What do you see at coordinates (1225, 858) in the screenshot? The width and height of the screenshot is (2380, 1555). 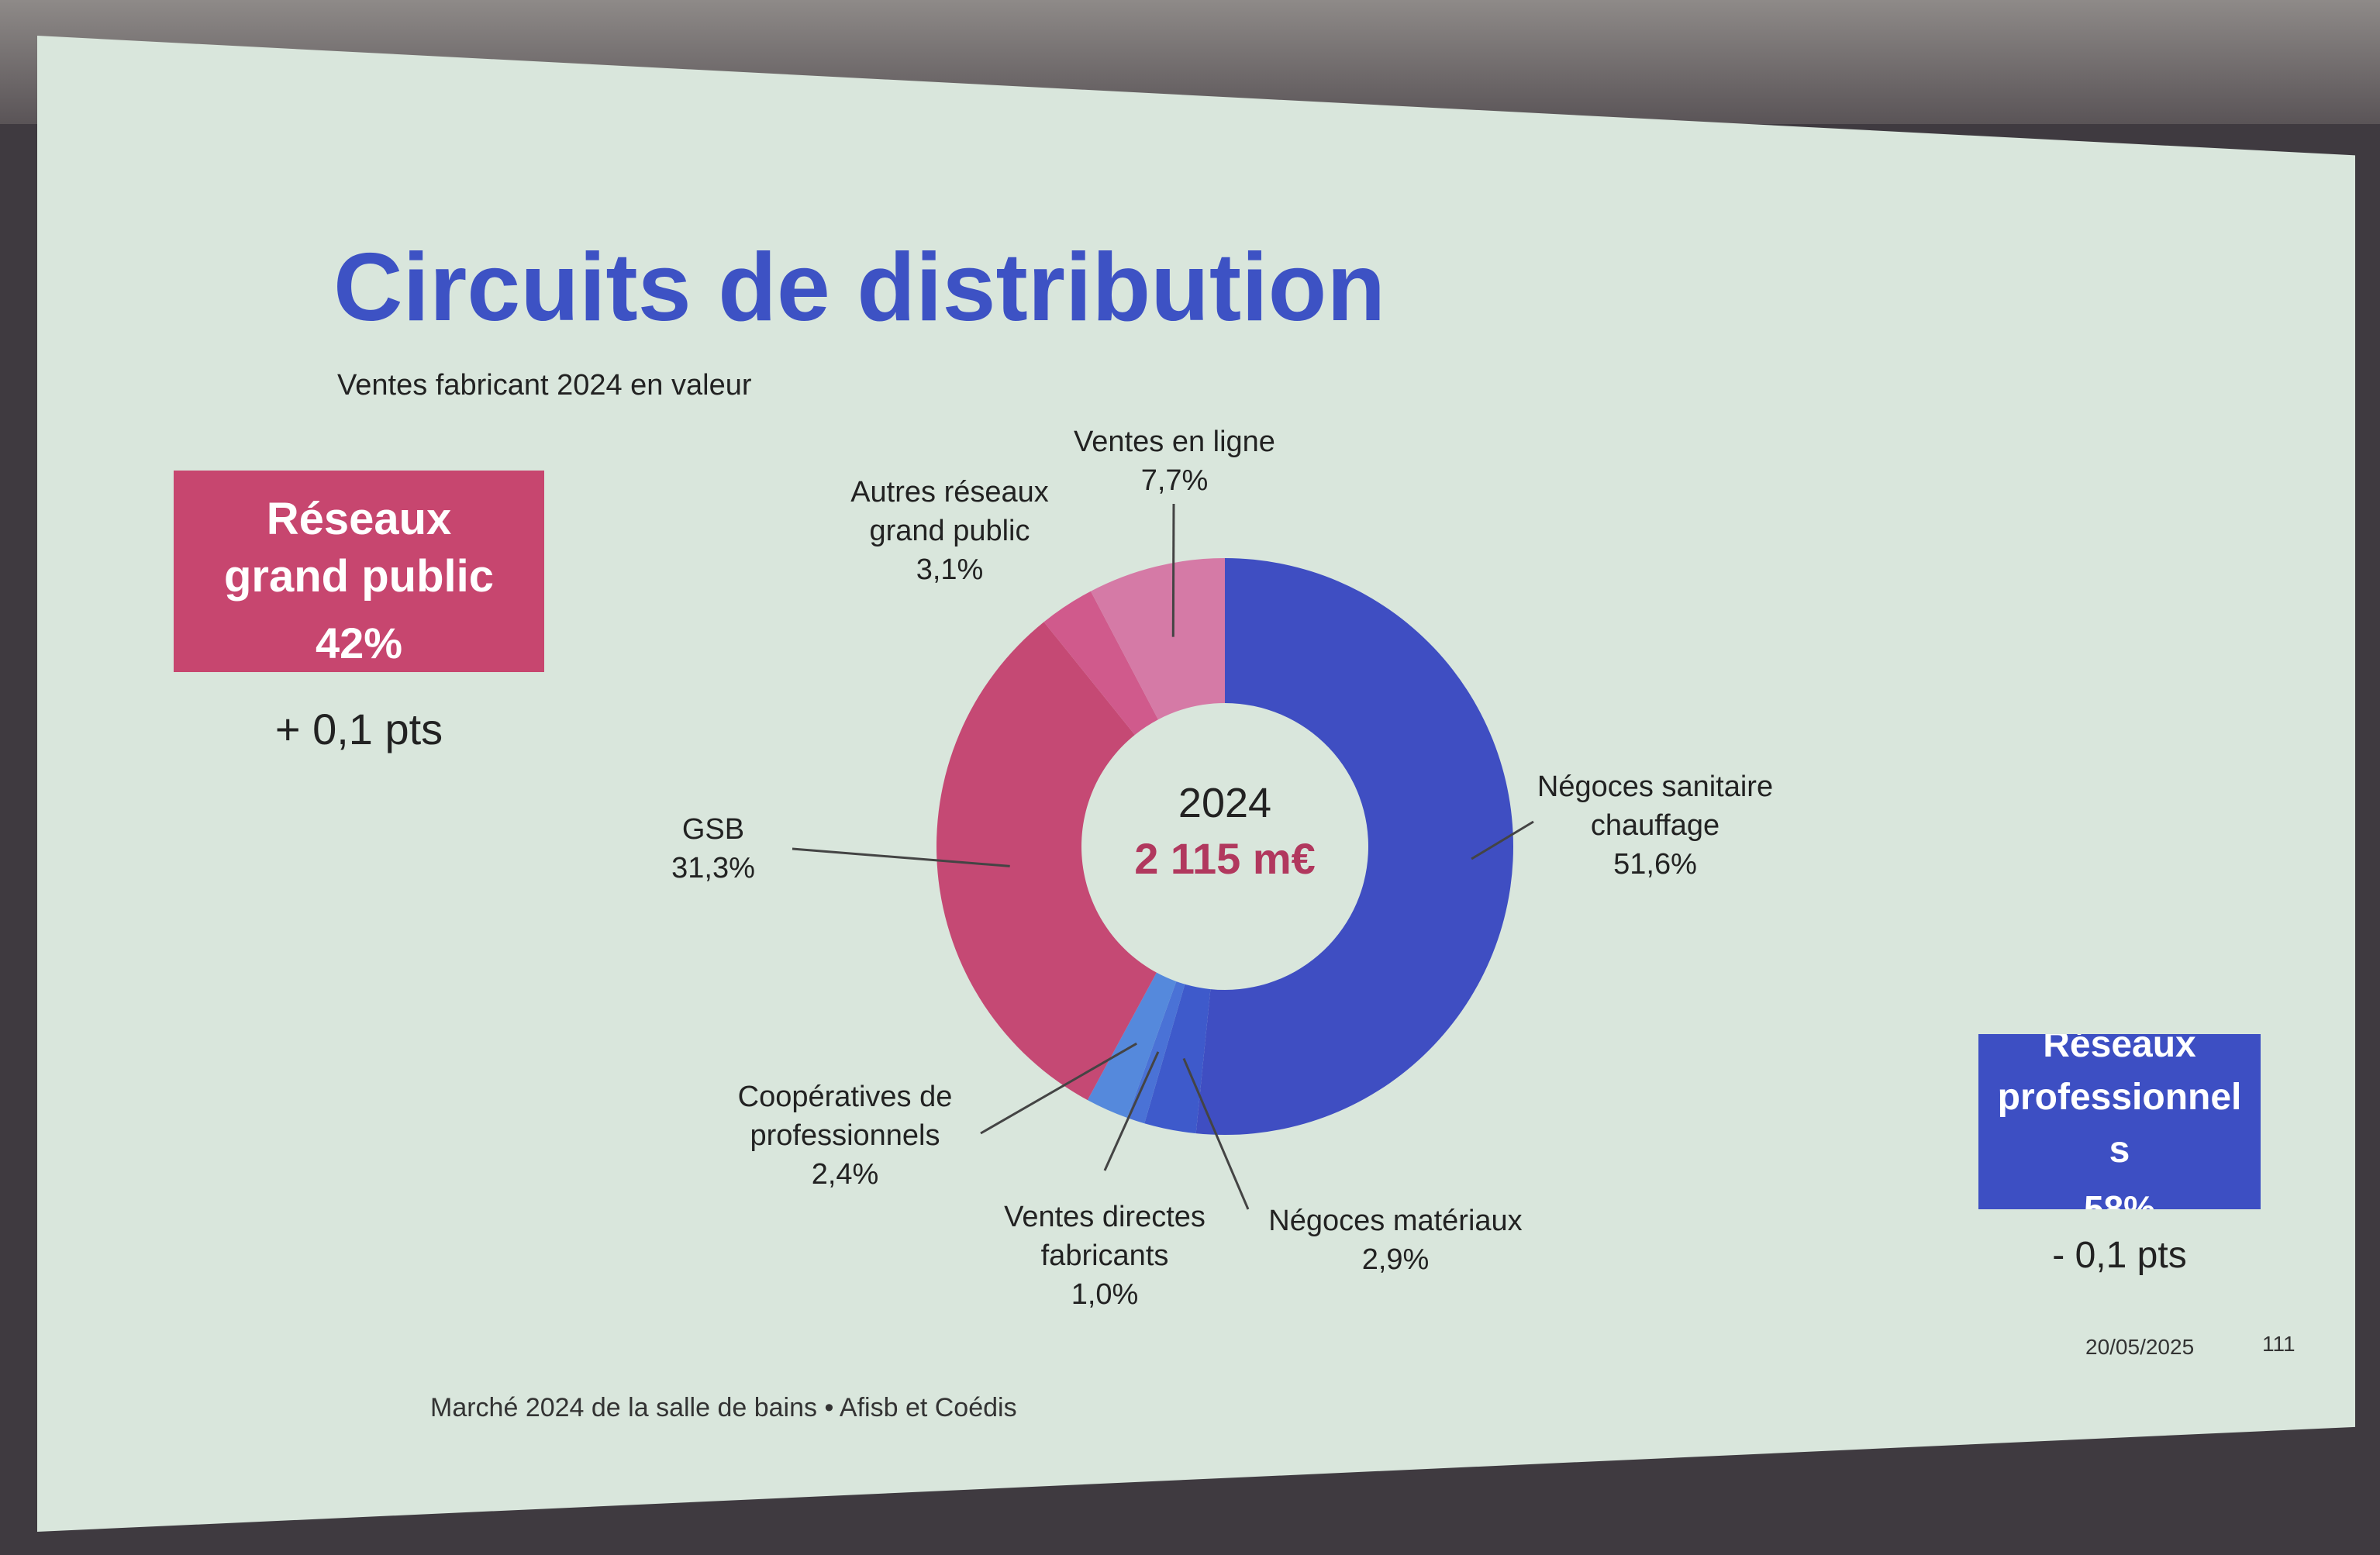 I see `donut-center-total: 2 115 m€` at bounding box center [1225, 858].